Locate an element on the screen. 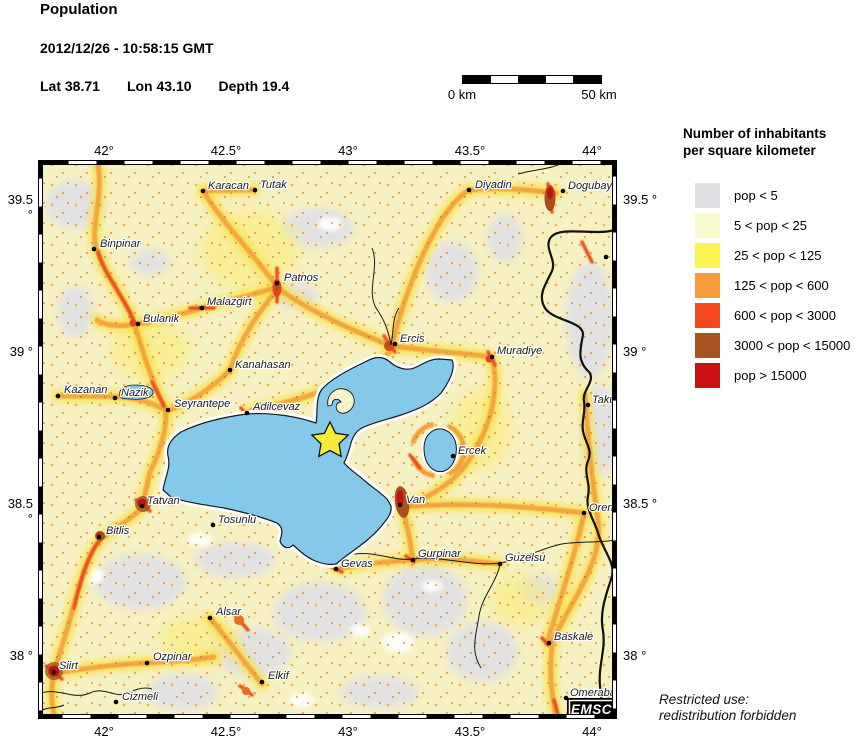  city-label: Nazik is located at coordinates (135, 393).